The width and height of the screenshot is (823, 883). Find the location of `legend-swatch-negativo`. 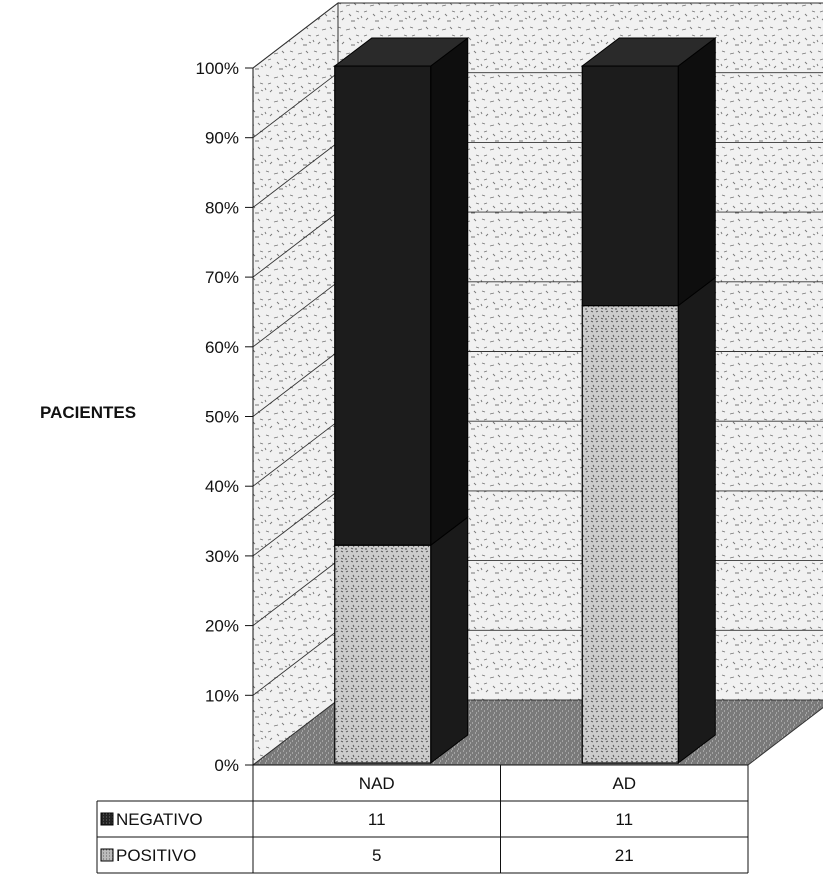

legend-swatch-negativo is located at coordinates (107, 819).